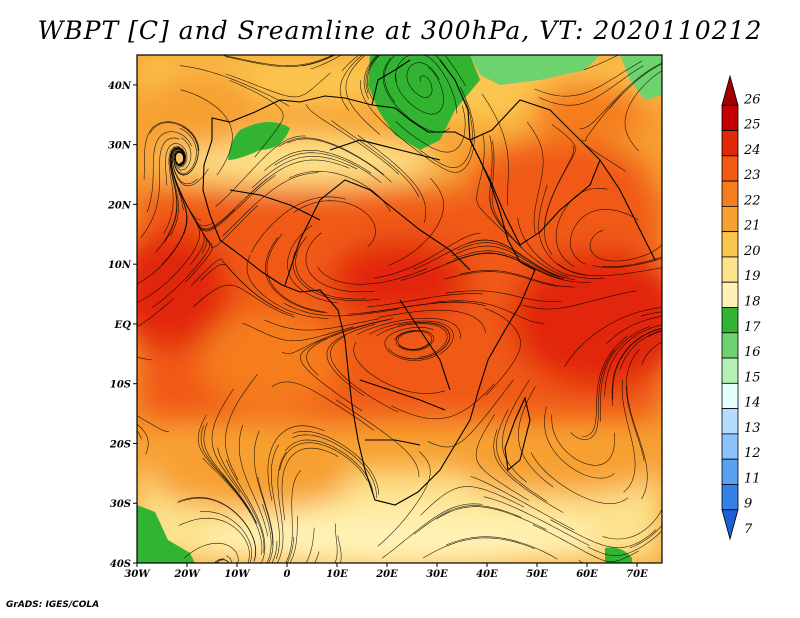 This screenshot has width=800, height=618. Describe the element at coordinates (123, 325) in the screenshot. I see `lat-tick-label: EQ` at that location.